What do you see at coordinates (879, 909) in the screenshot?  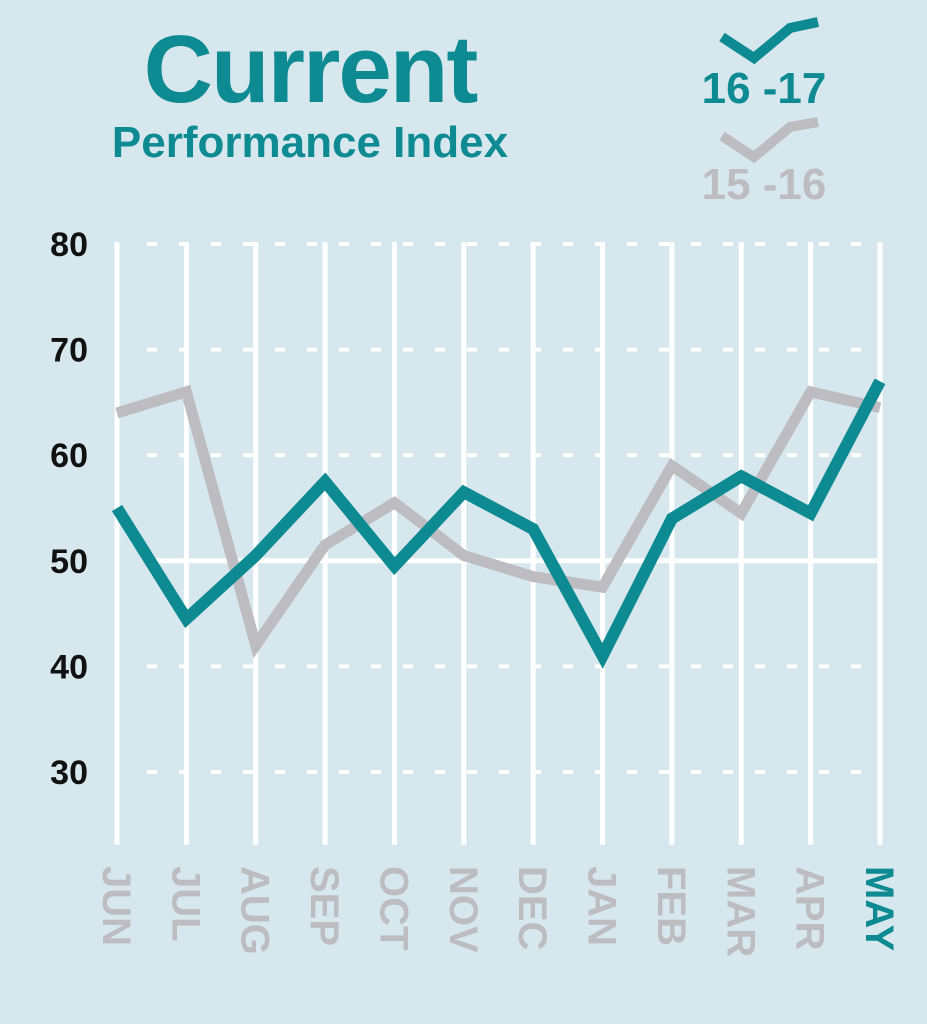 I see `x-tick-label: MAY` at bounding box center [879, 909].